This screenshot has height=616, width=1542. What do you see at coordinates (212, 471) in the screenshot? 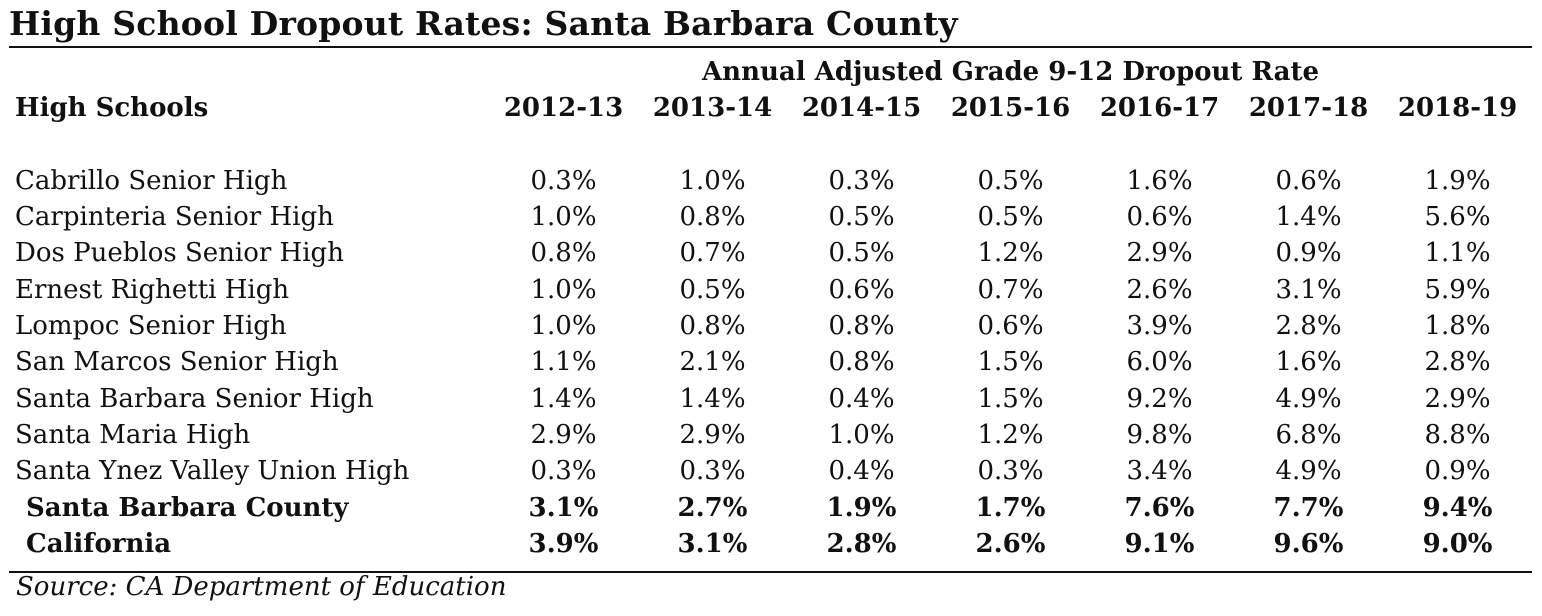
I see `school-name: Santa Ynez Valley Union High` at bounding box center [212, 471].